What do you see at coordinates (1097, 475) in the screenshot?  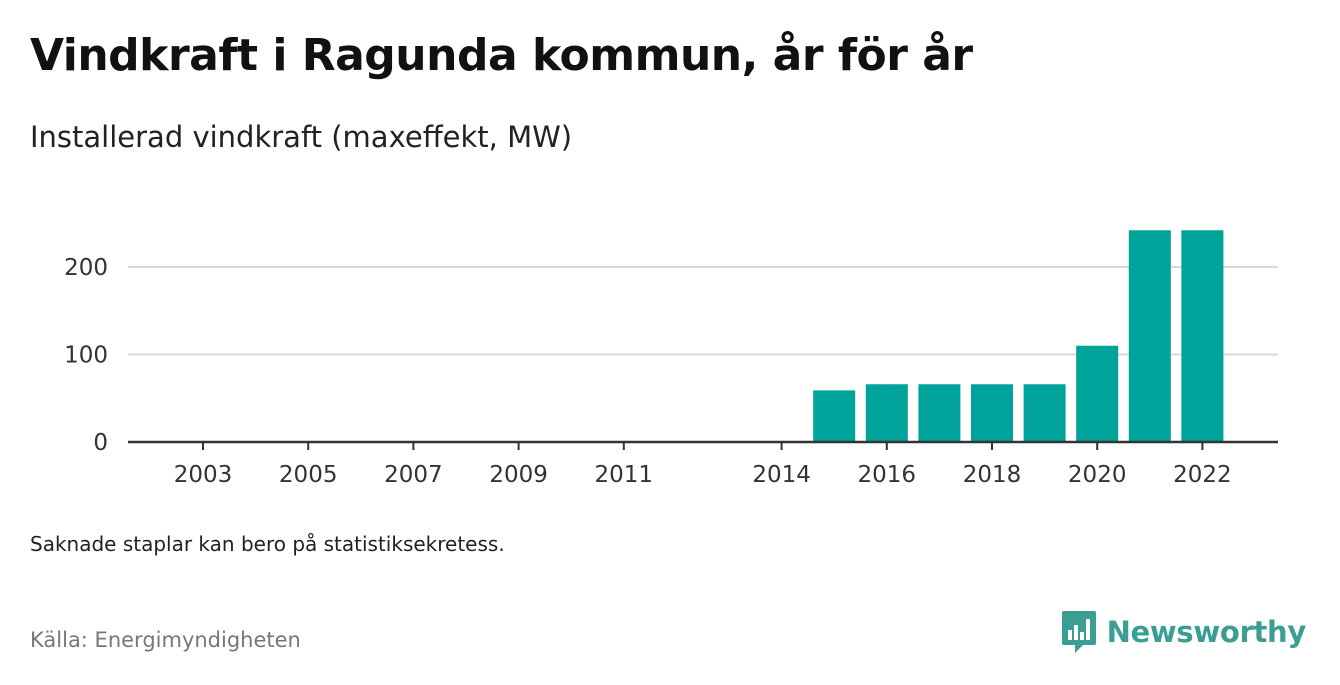 I see `x-tick-label: 2020` at bounding box center [1097, 475].